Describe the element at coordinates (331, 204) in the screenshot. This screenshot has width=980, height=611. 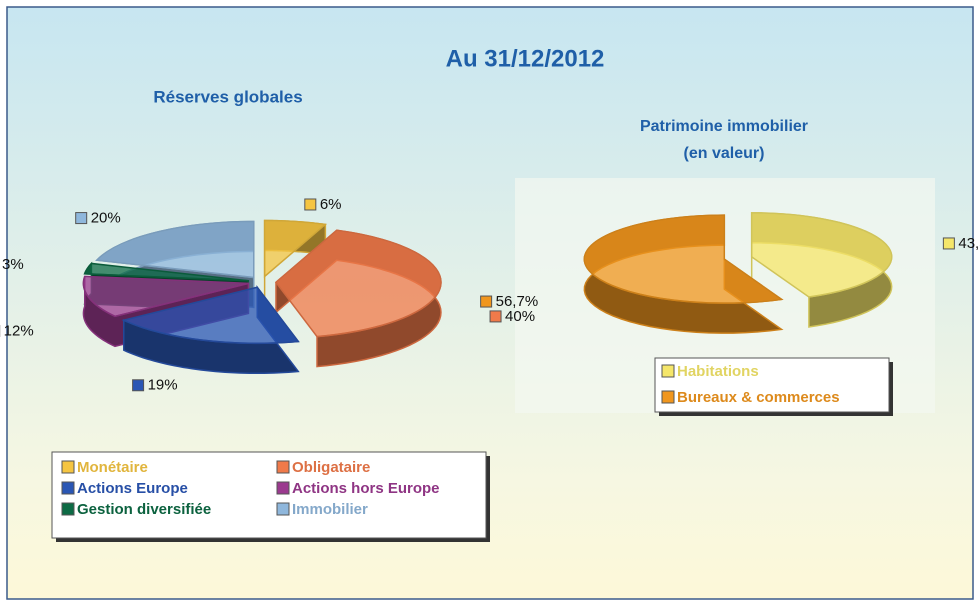
I see `data-label: 6%` at that location.